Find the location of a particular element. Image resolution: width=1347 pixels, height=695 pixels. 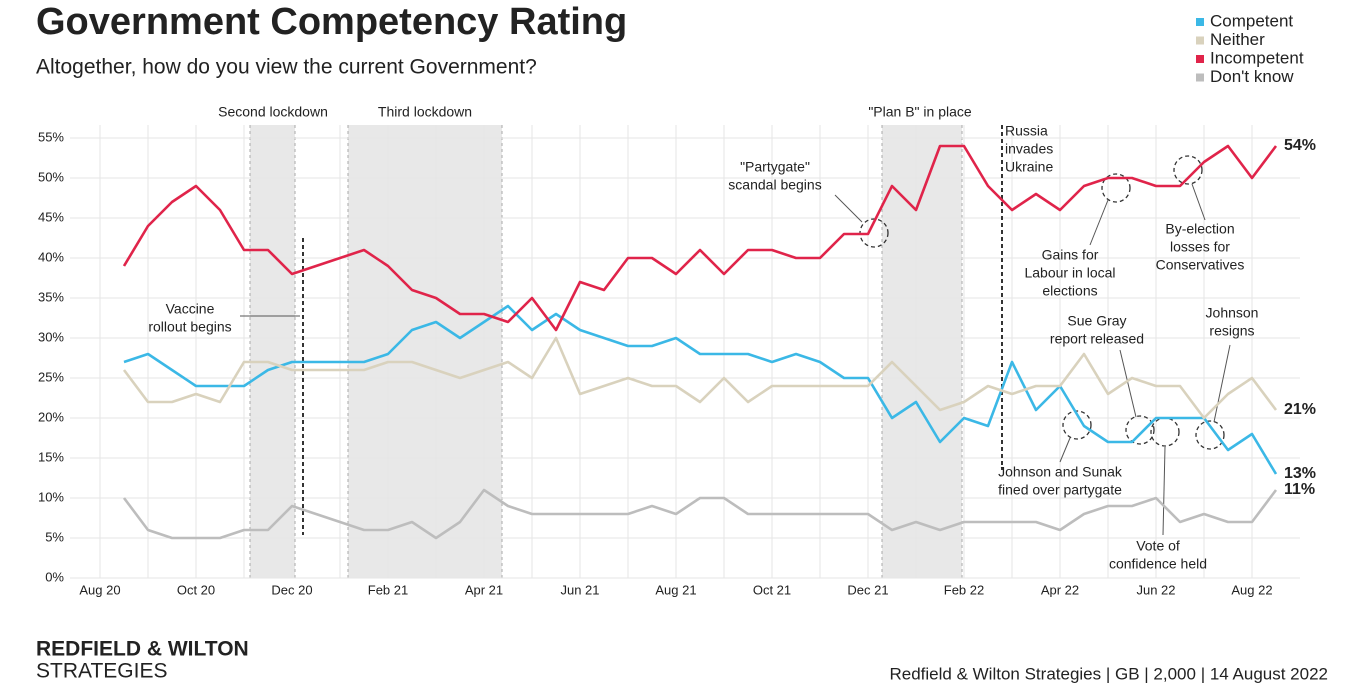

y-tick-label: 10% is located at coordinates (51, 496).